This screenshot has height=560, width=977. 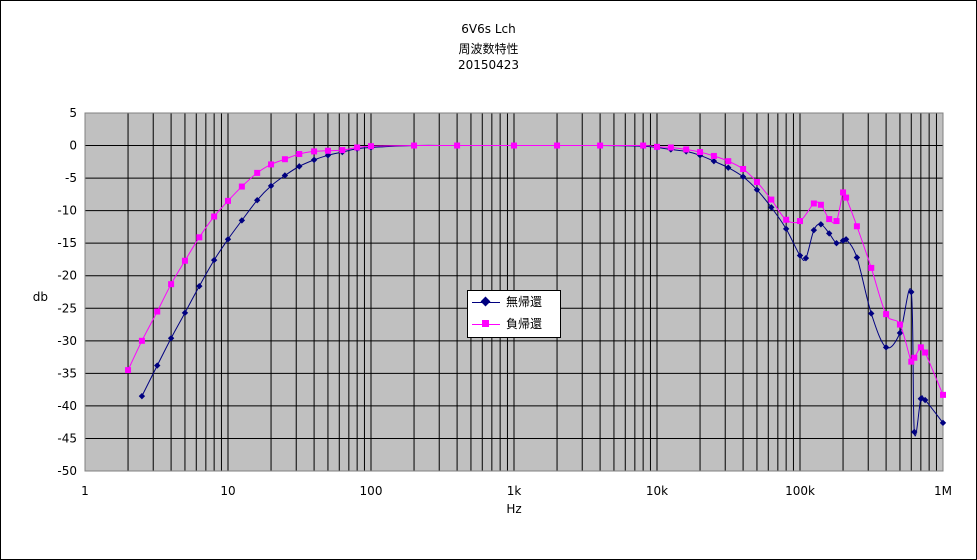 I want to click on chart-title-line-3: 20150423, so click(x=488, y=65).